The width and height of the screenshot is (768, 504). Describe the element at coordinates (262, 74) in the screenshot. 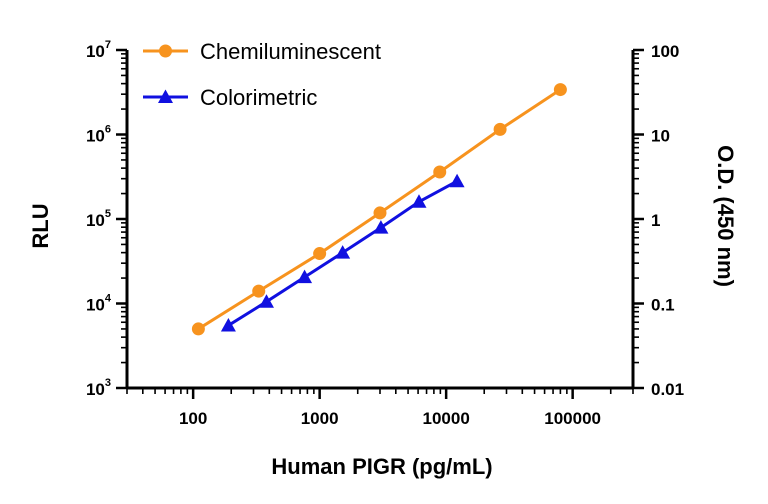

I see `legend: Chemiluminescent Colorimetric` at that location.